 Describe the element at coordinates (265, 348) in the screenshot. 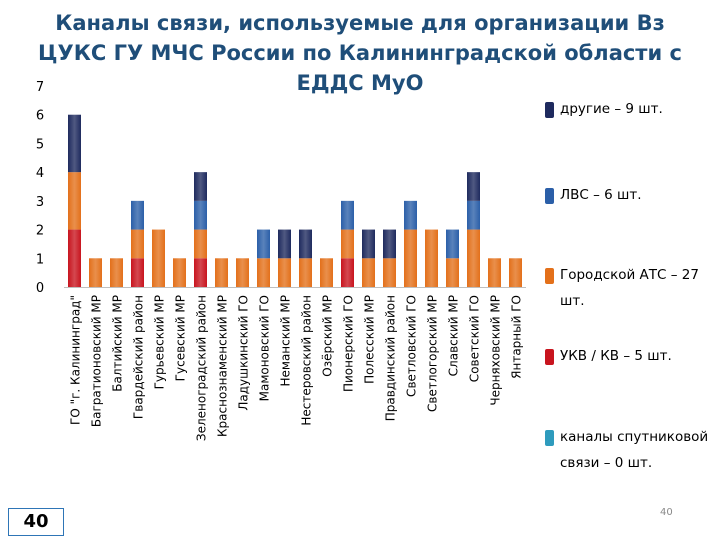

I see `x-category-label: Мамоновский ГО` at that location.